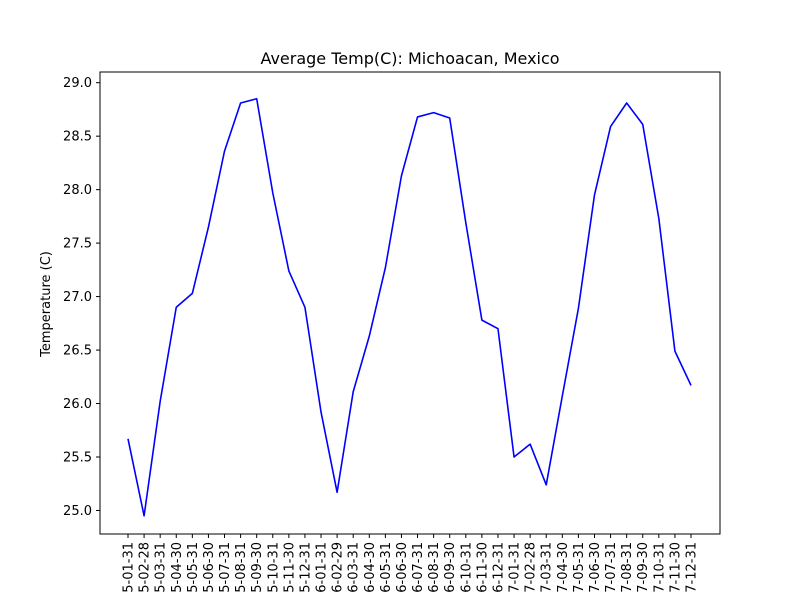 The image size is (800, 600). Describe the element at coordinates (77, 137) in the screenshot. I see `y-tick-label: 28.5` at that location.